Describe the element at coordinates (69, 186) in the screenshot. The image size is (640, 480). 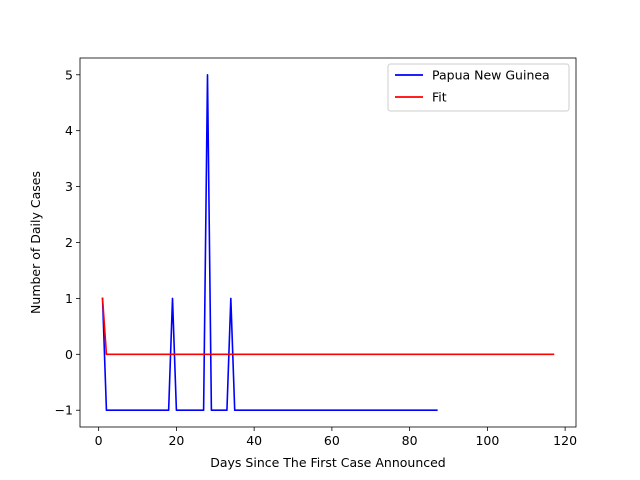
I see `y-tick-label: 3` at that location.